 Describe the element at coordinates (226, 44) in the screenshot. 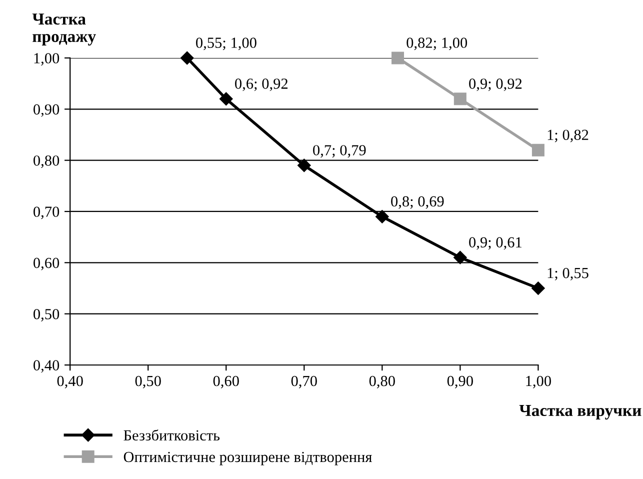

I see `data-label: 0,55; 1,00` at that location.